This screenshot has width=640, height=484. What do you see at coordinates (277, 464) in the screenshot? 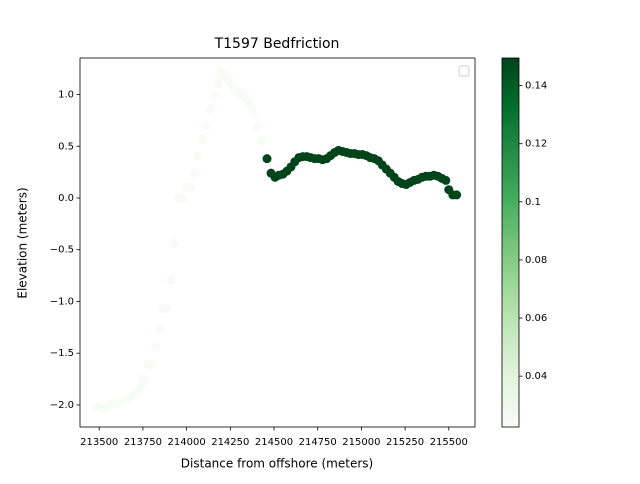
I see `x-axis-label: Distance from offshore (meters)` at bounding box center [277, 464].